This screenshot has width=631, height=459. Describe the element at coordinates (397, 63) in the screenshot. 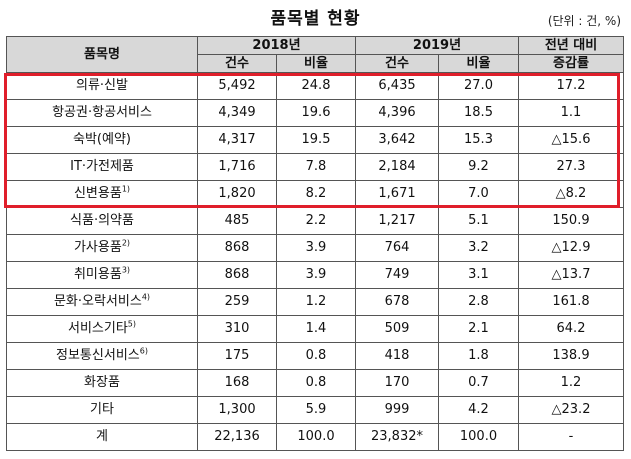

I see `header-count-2019: 건수` at that location.